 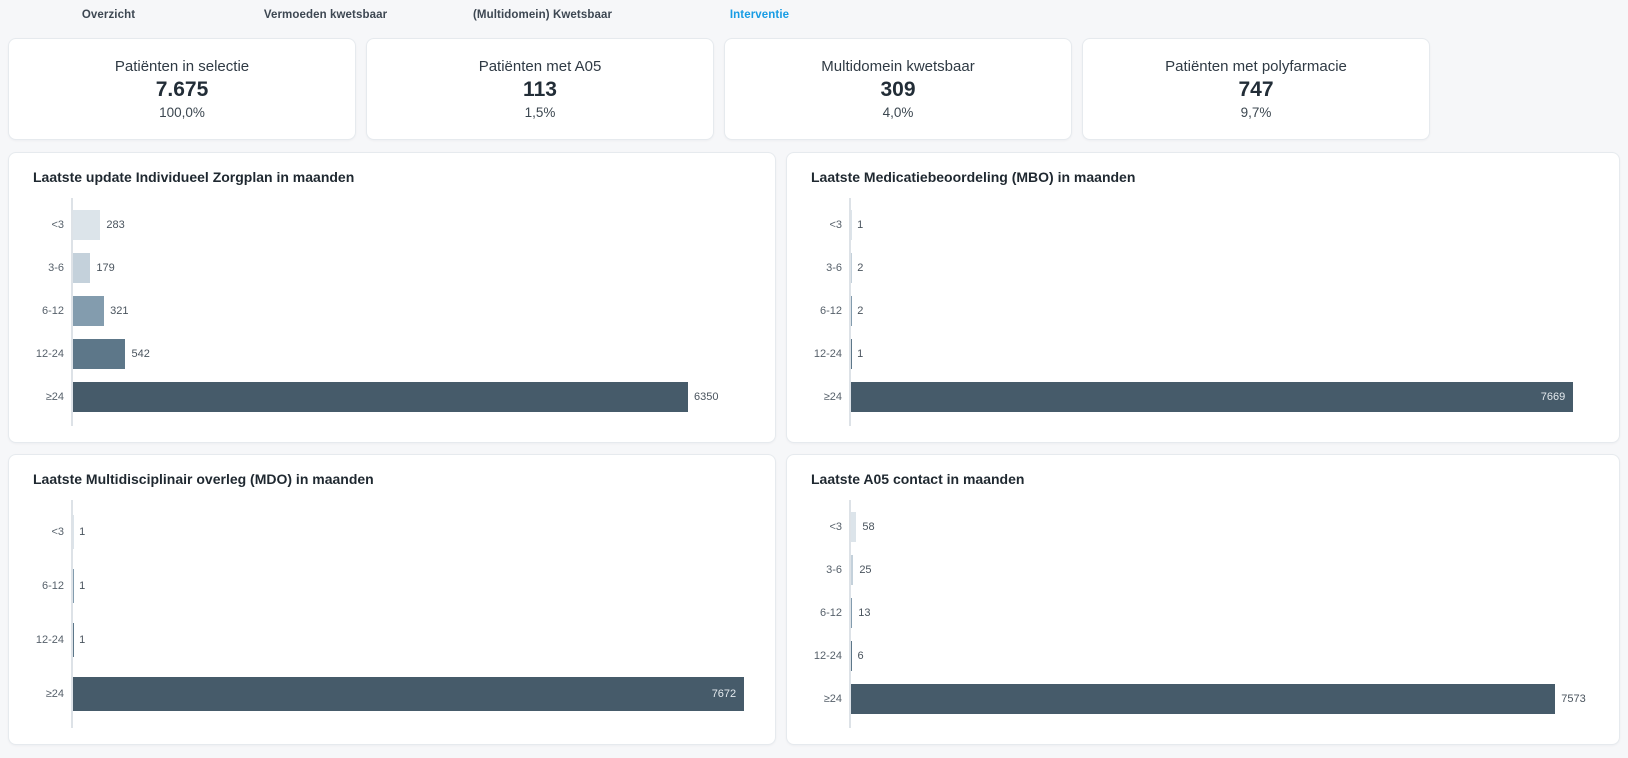 What do you see at coordinates (1256, 89) in the screenshot?
I see `kpi-value: 747` at bounding box center [1256, 89].